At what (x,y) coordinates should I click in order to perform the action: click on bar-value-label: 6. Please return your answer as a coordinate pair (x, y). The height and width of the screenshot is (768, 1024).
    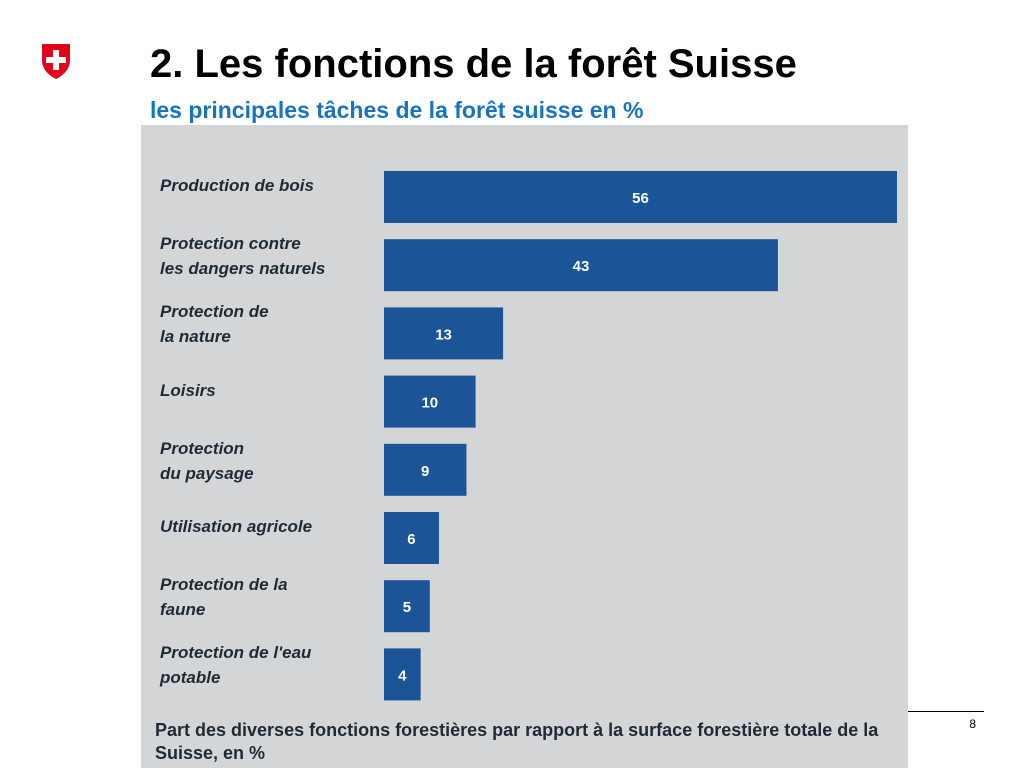
    Looking at the image, I should click on (411, 539).